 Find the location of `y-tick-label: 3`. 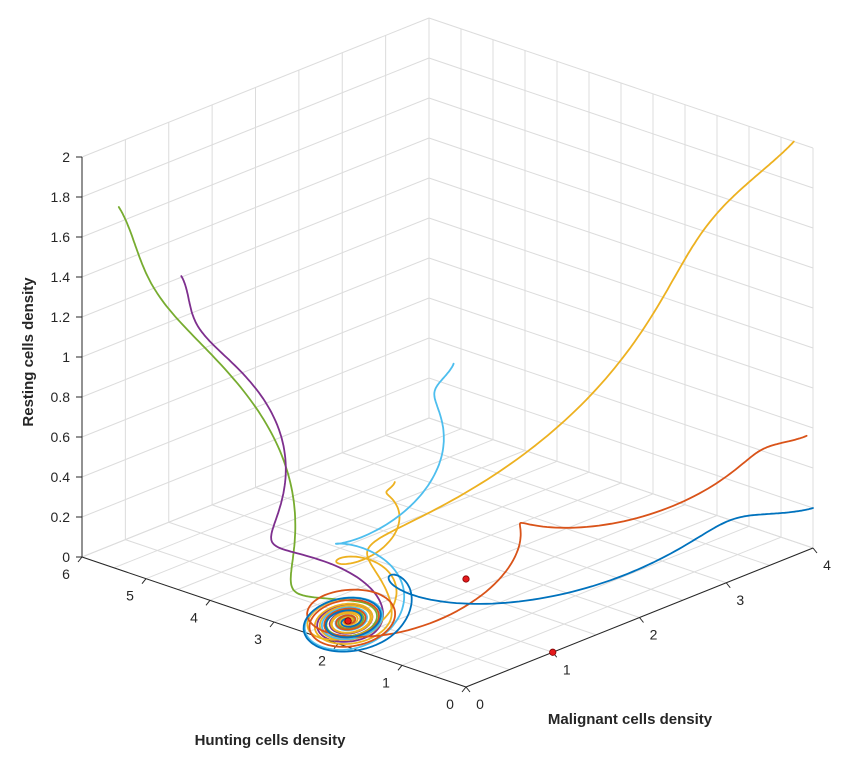

y-tick-label: 3 is located at coordinates (258, 639).